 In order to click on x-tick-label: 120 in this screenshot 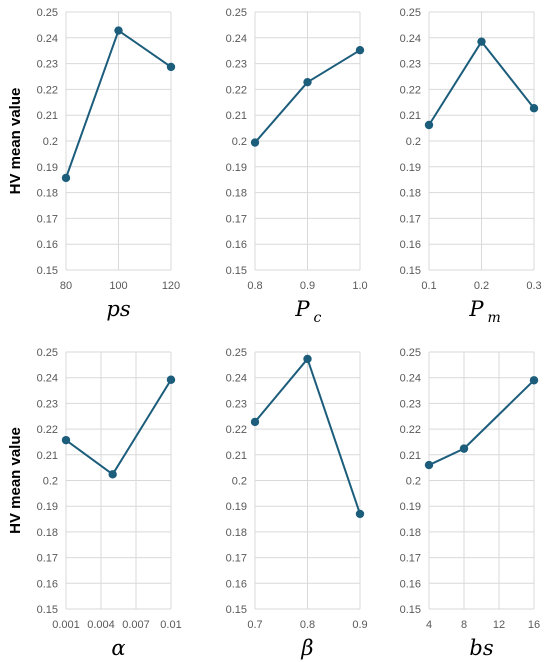, I will do `click(171, 286)`.